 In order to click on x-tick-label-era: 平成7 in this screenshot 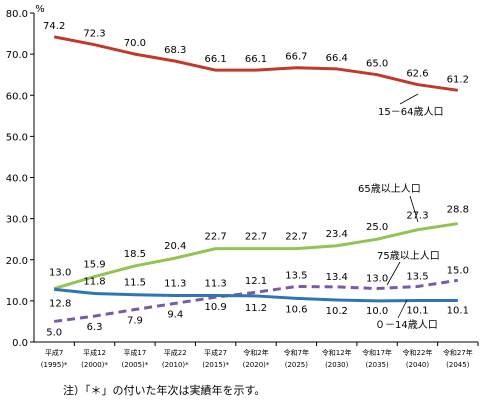, I will do `click(54, 352)`.